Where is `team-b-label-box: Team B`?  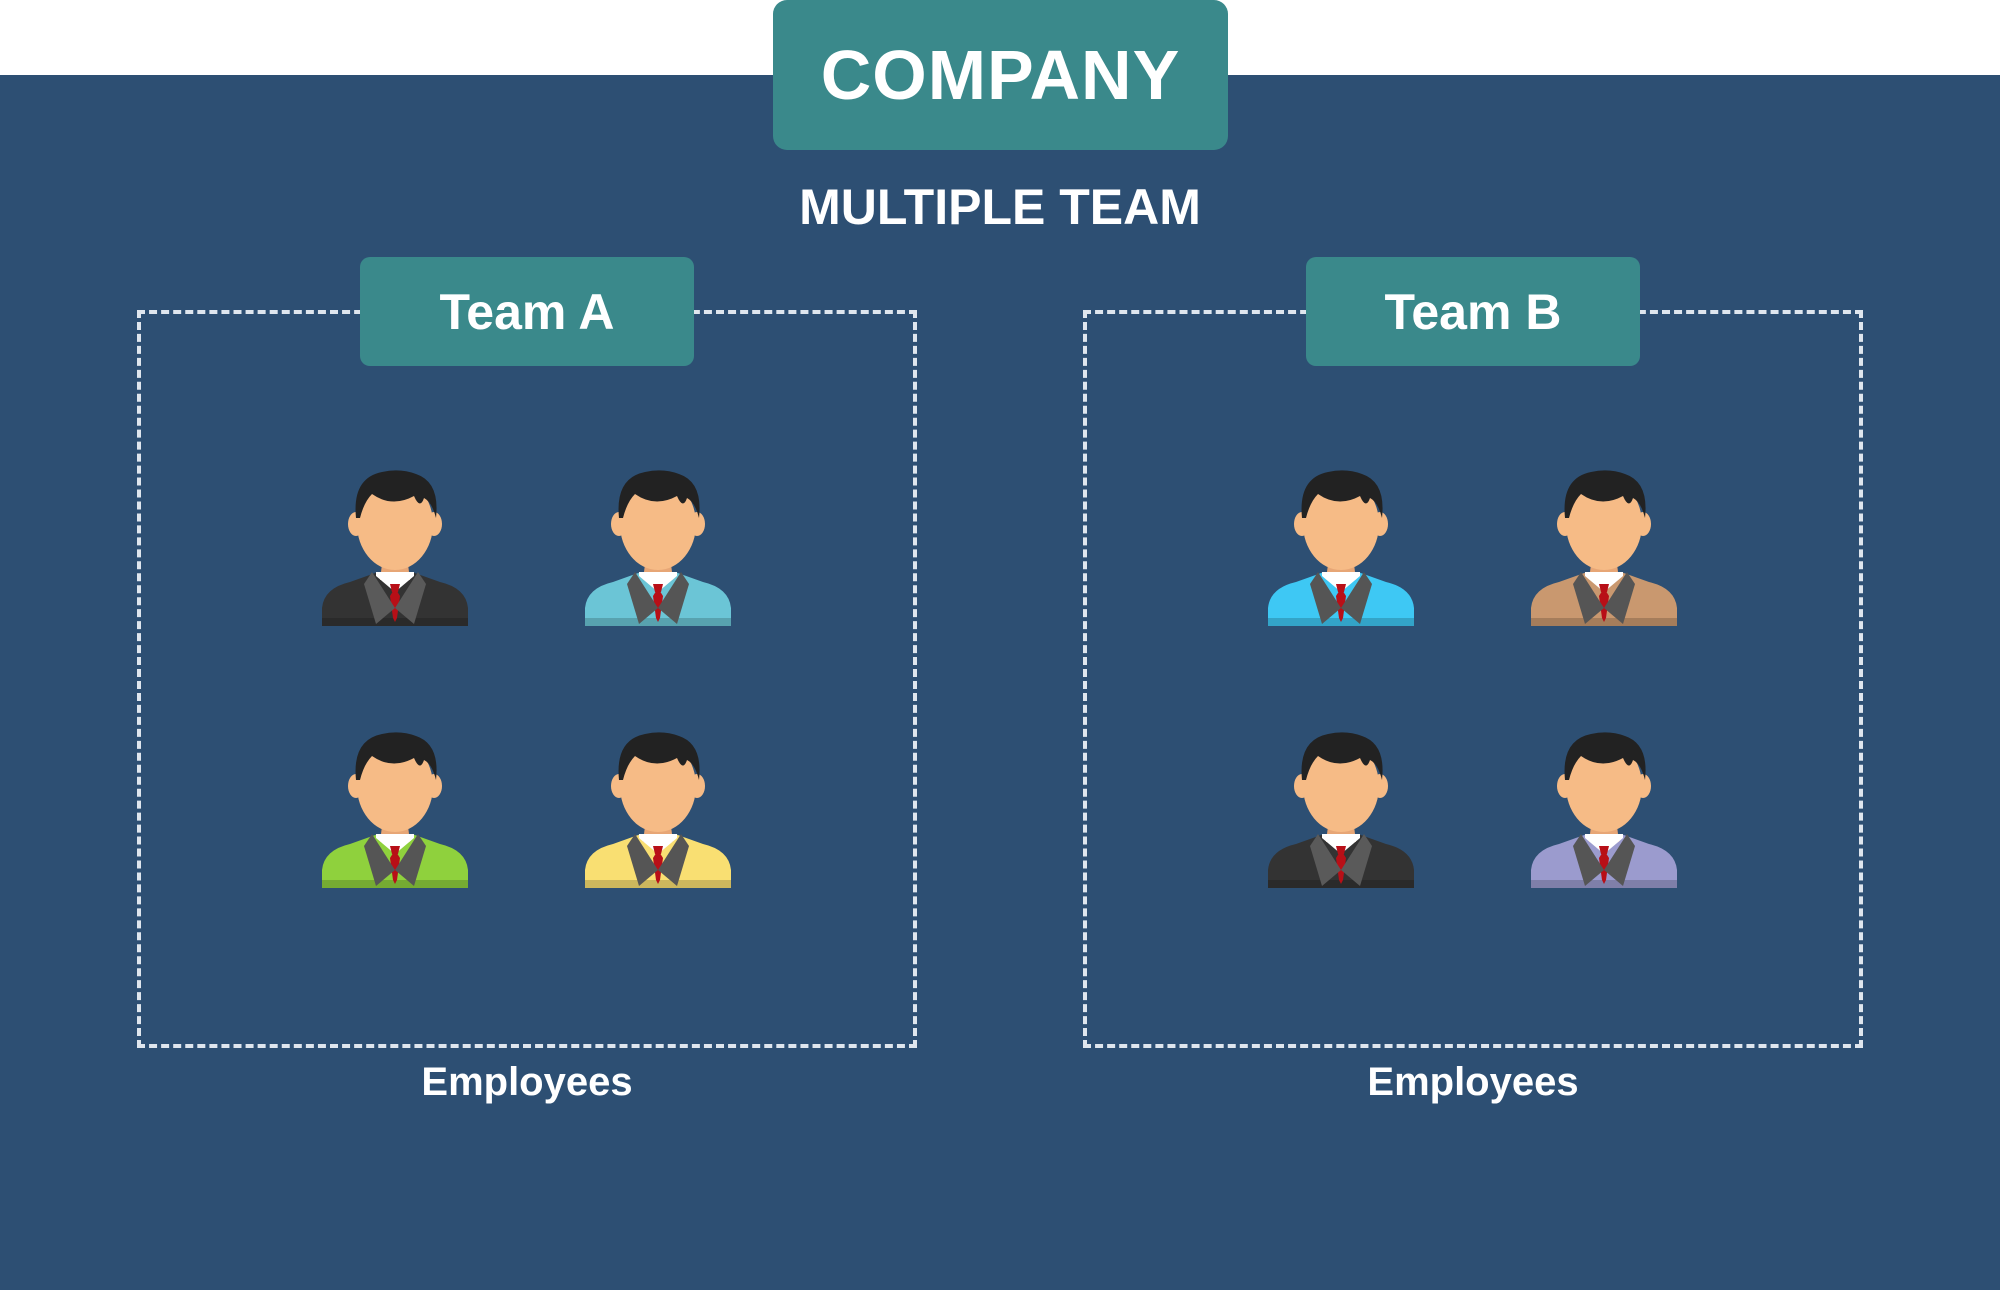
team-b-label-box: Team B is located at coordinates (1473, 311).